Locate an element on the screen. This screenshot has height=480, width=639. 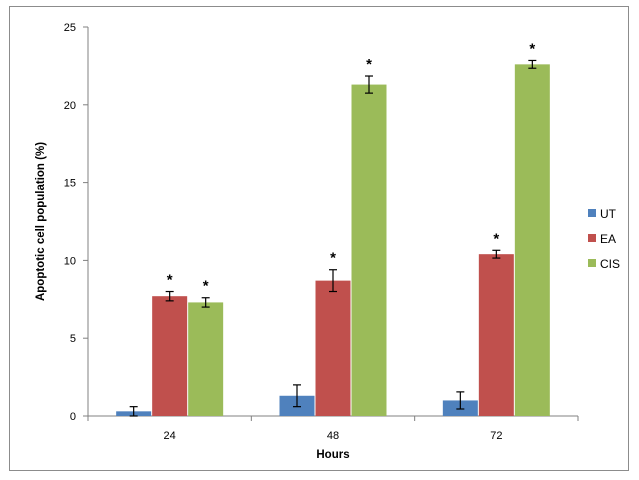
y-tick-label: 0 is located at coordinates (73, 417).